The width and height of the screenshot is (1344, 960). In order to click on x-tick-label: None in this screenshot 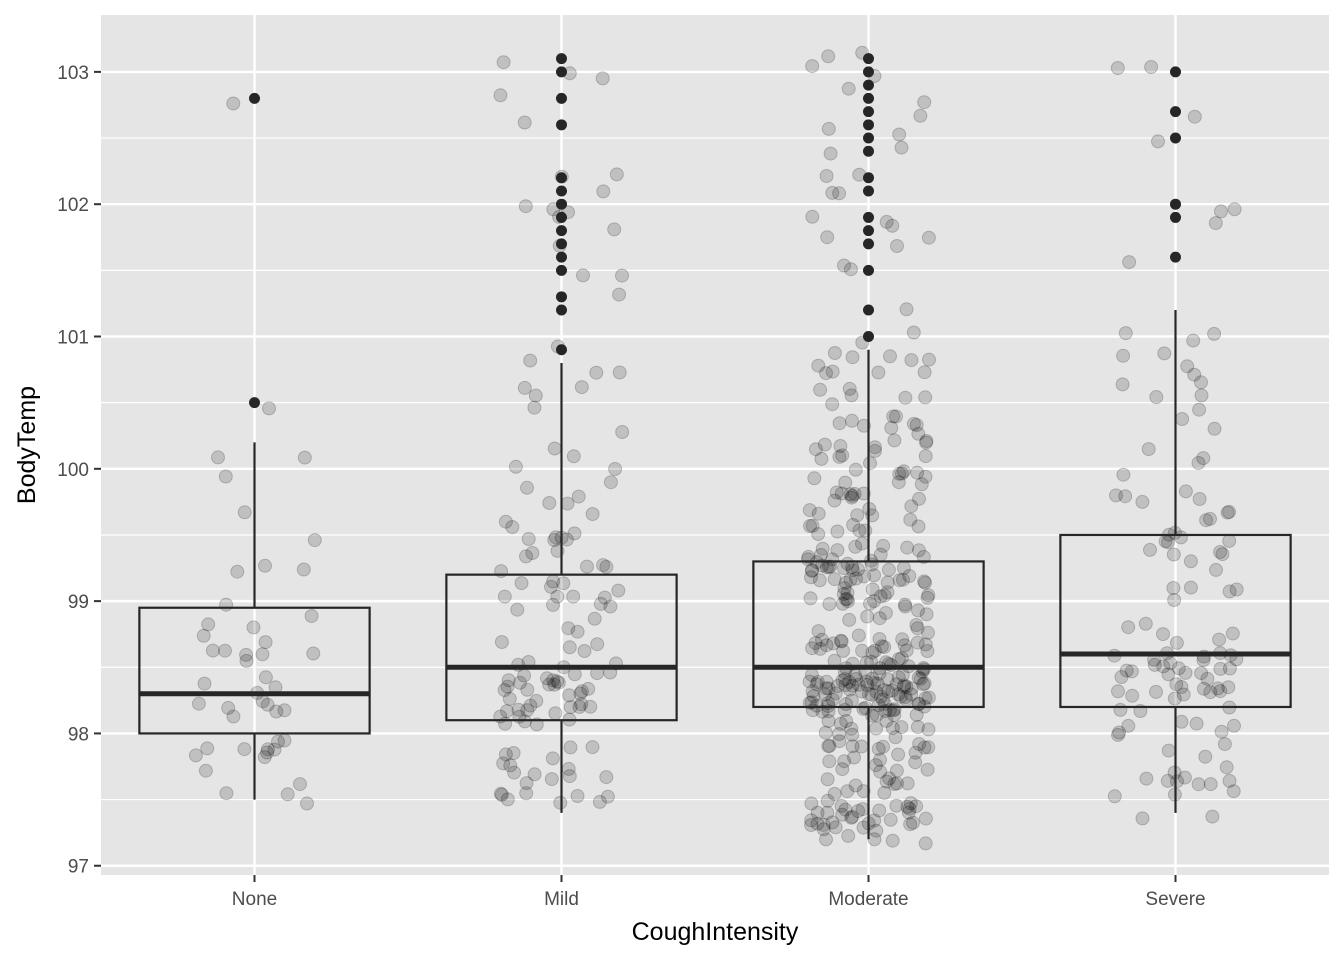, I will do `click(254, 899)`.